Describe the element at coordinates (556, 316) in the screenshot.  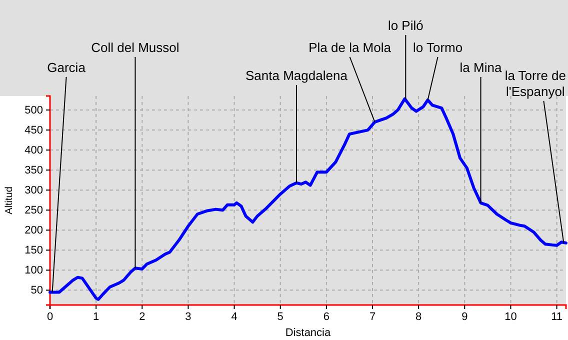
I see `x-tick-label: 11` at that location.